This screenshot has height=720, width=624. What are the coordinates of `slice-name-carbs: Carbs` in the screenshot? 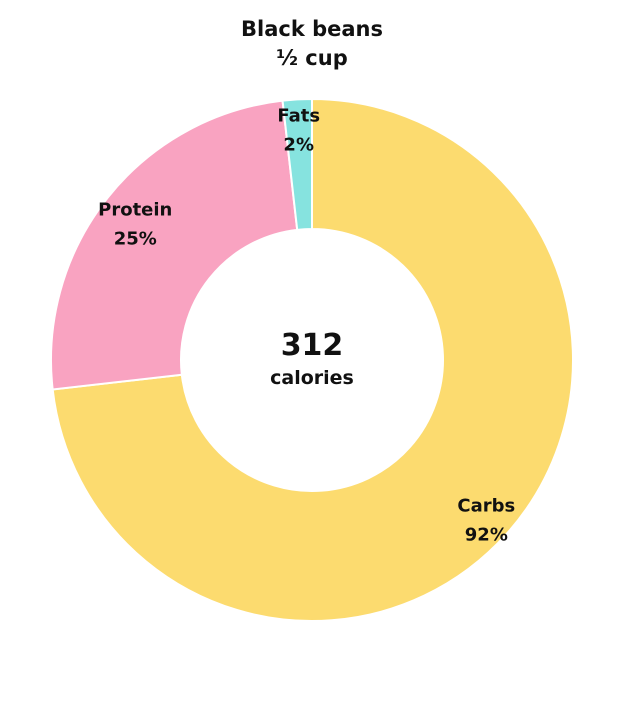 It's located at (486, 506).